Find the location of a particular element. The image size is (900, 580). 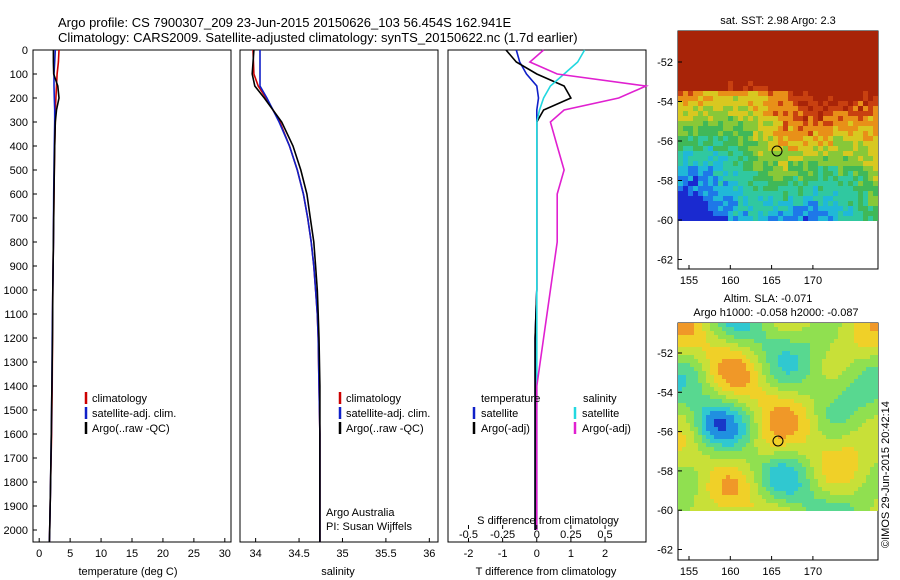

s-diff-tick-label: 0.5 is located at coordinates (604, 535).